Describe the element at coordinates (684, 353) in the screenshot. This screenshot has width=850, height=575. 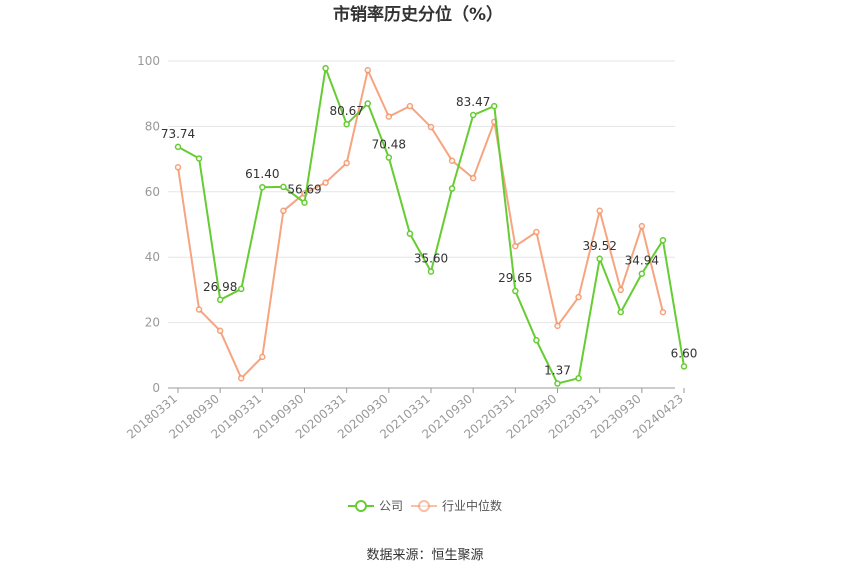
I see `data-label: 6.60` at that location.